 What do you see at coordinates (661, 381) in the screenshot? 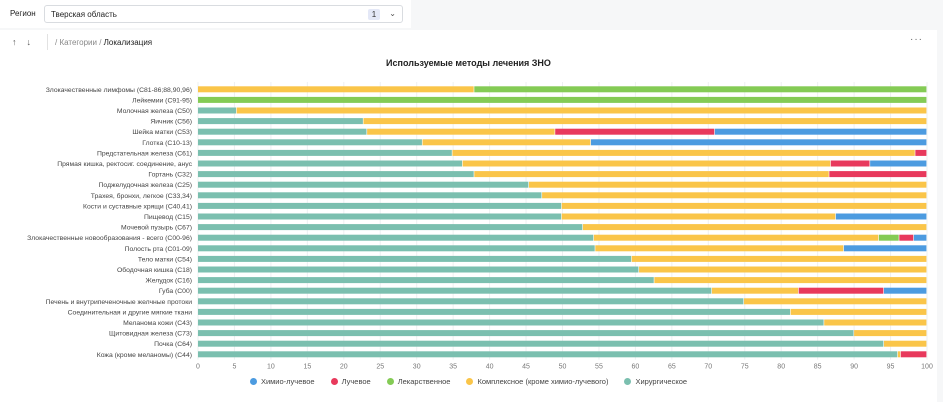
I see `legend-label: Хирургическое` at bounding box center [661, 381].